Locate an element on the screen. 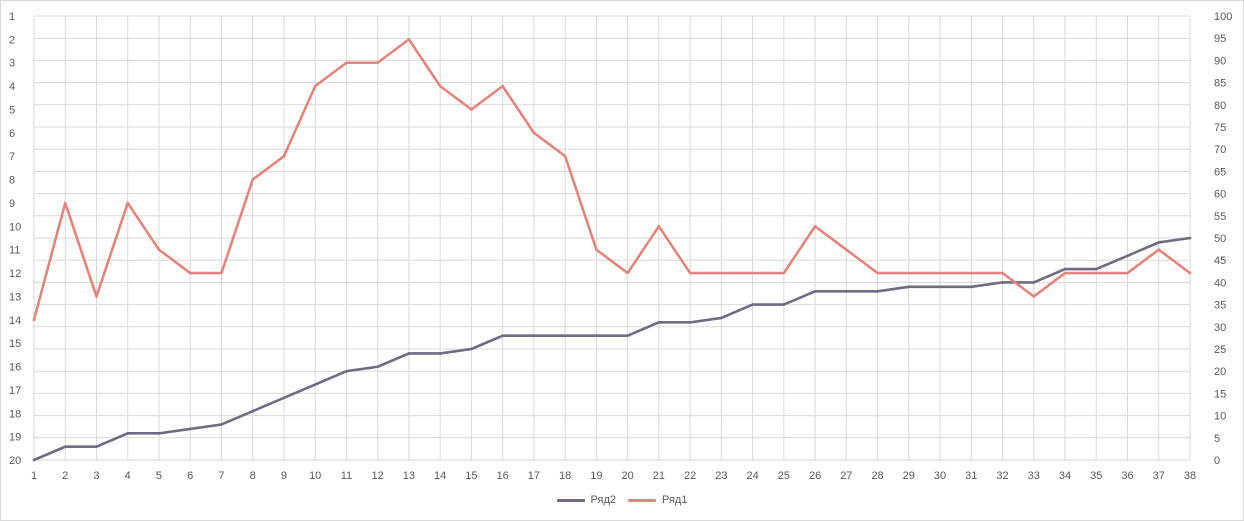  left-axis-tick-label: 13 is located at coordinates (15, 297).